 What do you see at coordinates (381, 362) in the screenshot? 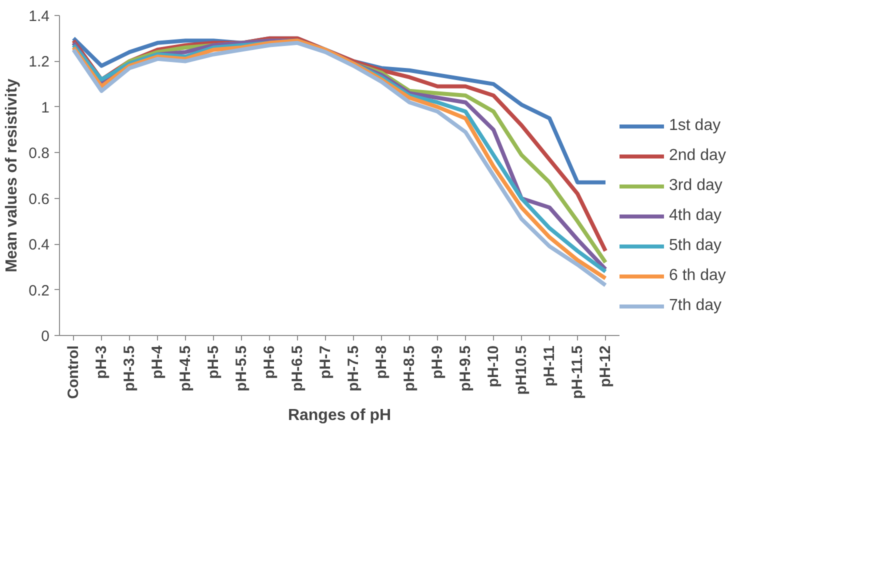
I see `x-tick-label: pH-8` at bounding box center [381, 362].